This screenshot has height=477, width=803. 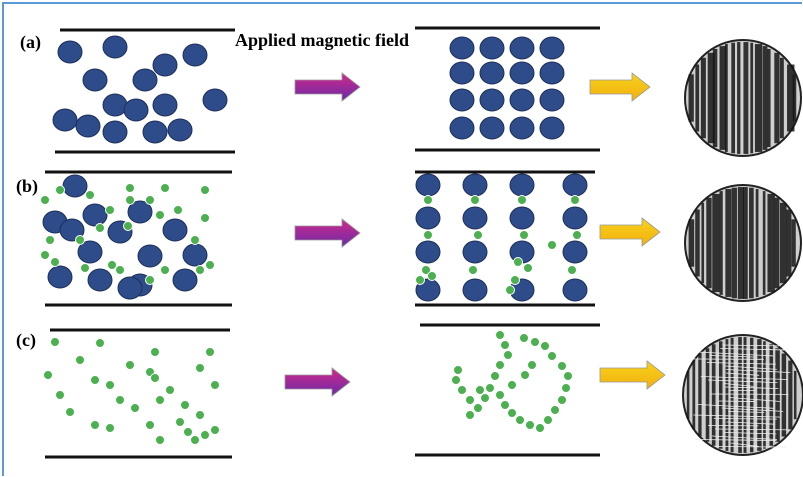 What do you see at coordinates (322, 40) in the screenshot?
I see `annotation: Applied magnetic field` at bounding box center [322, 40].